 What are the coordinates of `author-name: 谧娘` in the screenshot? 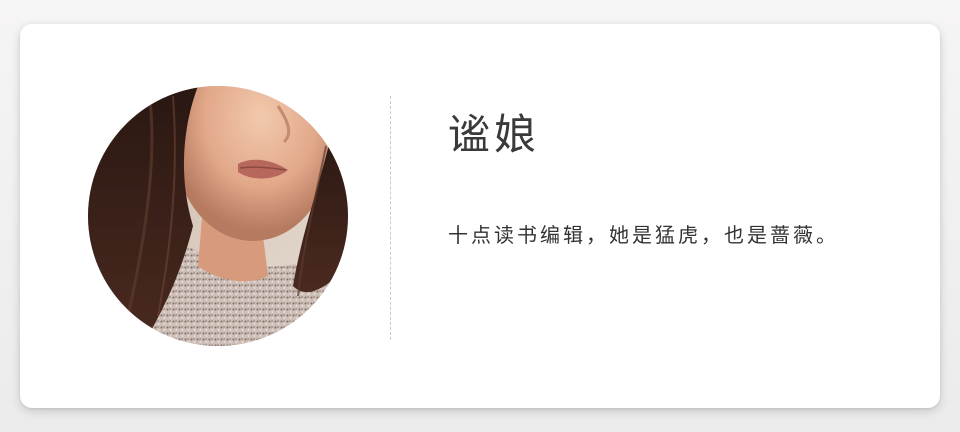 It's located at (494, 134).